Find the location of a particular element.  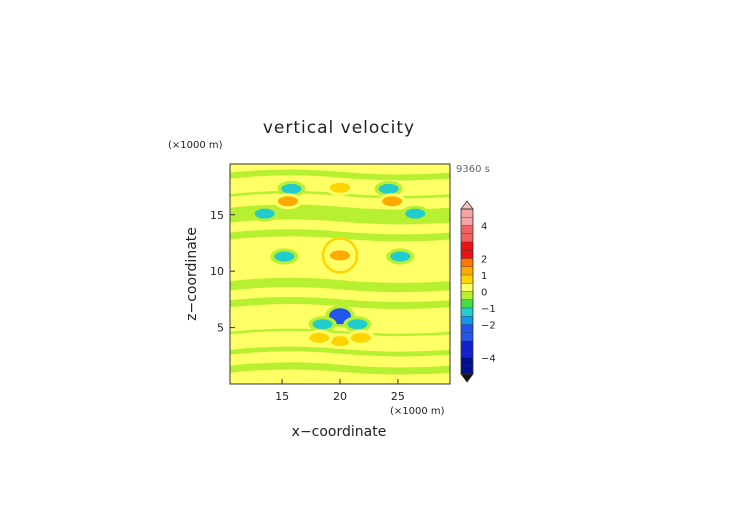

colorbar-tick-label: −4 is located at coordinates (488, 359).